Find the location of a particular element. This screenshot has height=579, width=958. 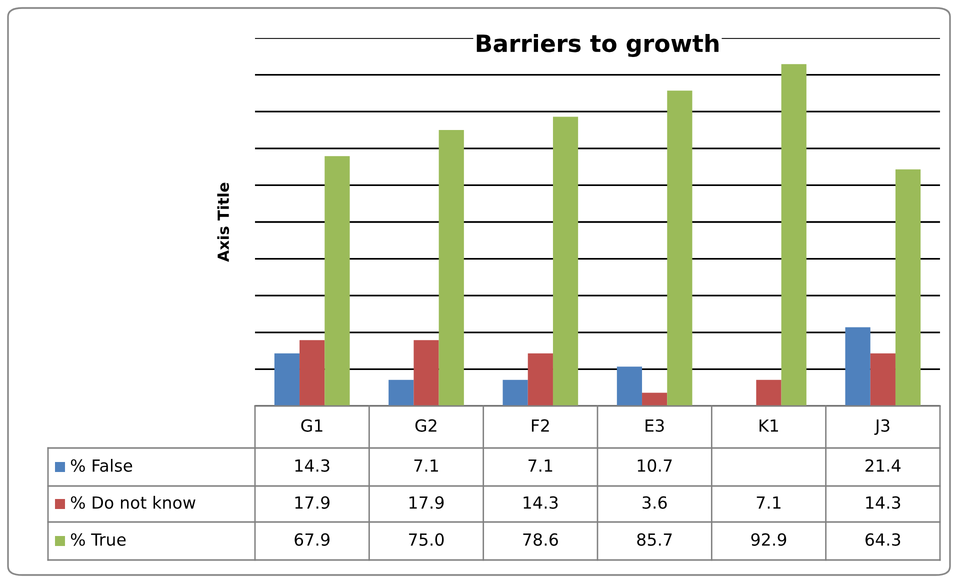

x-tick-label: E3 is located at coordinates (655, 425).